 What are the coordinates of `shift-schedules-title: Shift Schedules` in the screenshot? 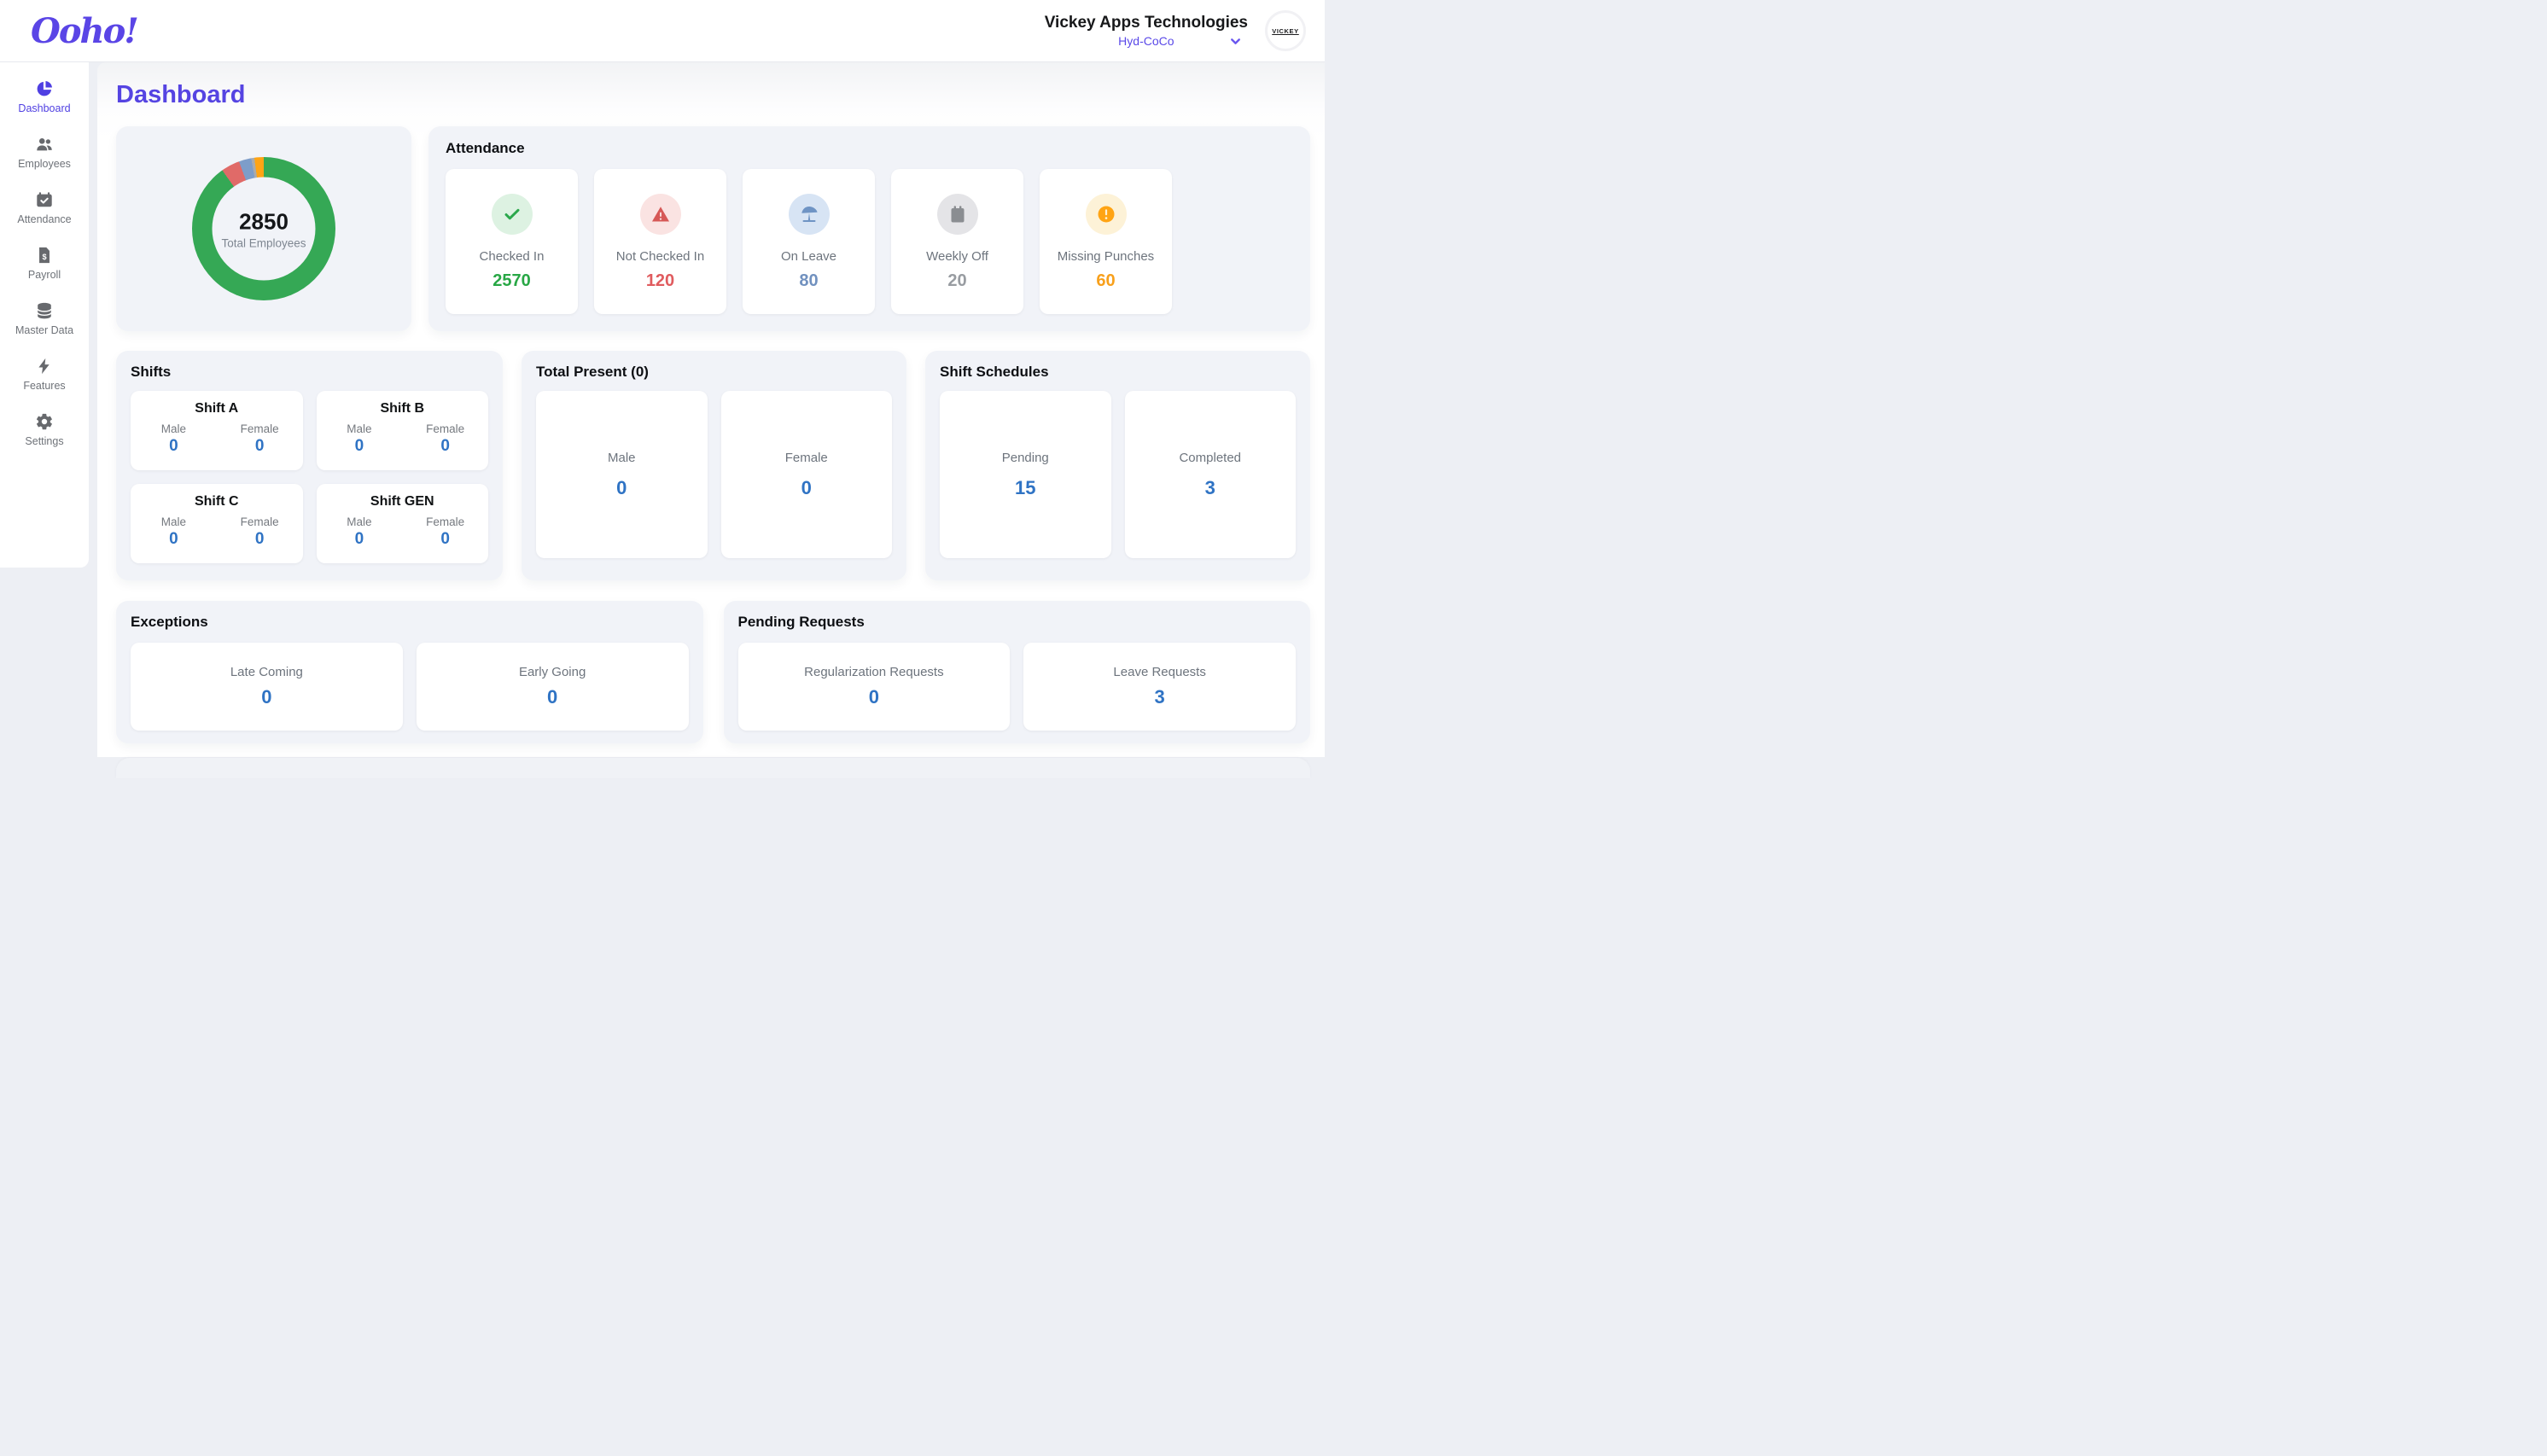 It's located at (994, 372).